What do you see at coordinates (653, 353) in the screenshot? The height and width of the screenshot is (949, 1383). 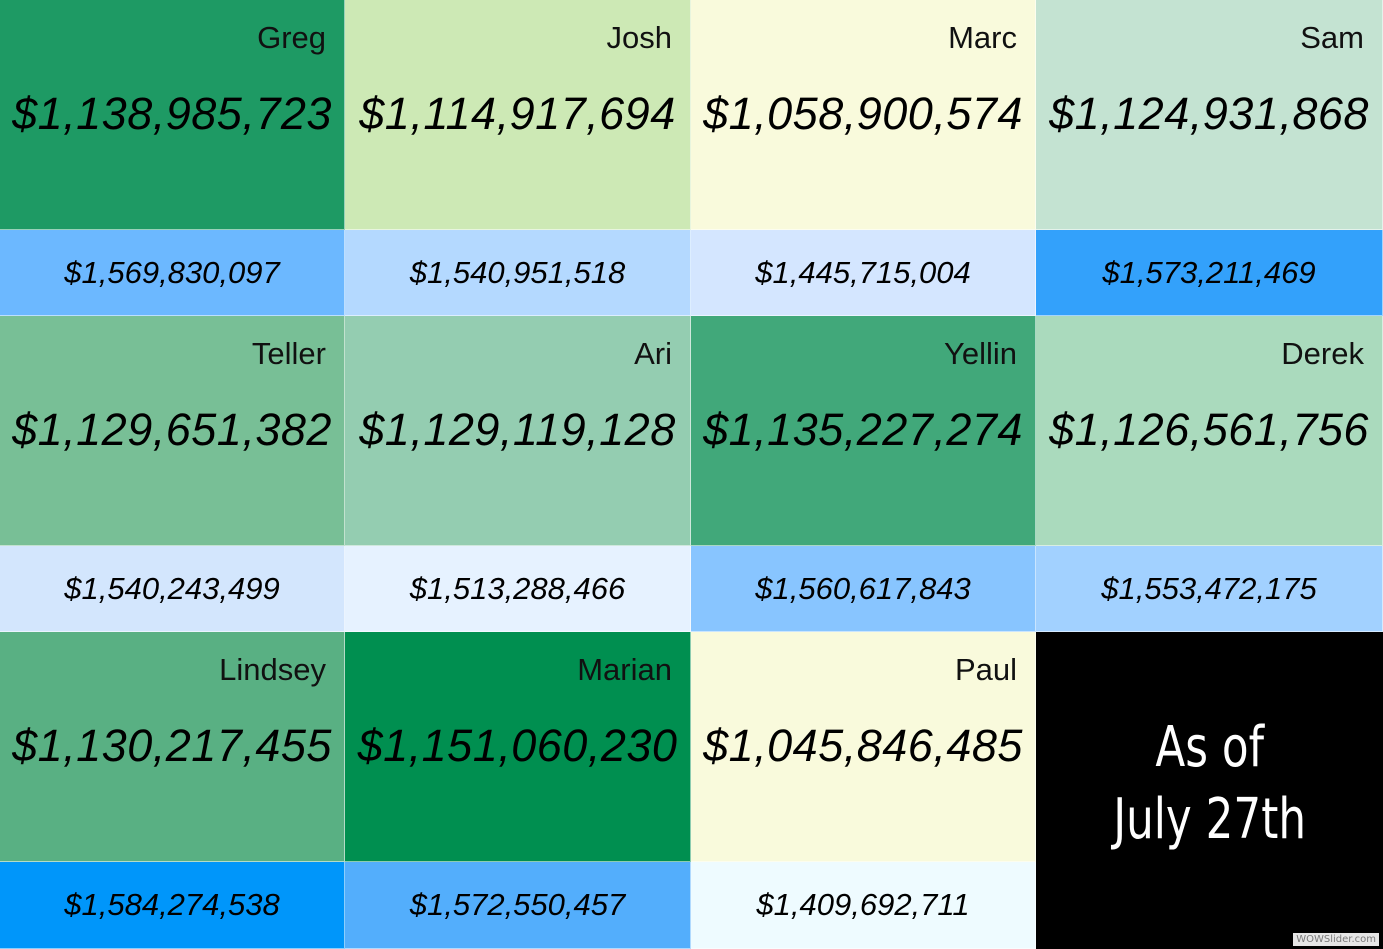 I see `person-name: Ari` at bounding box center [653, 353].